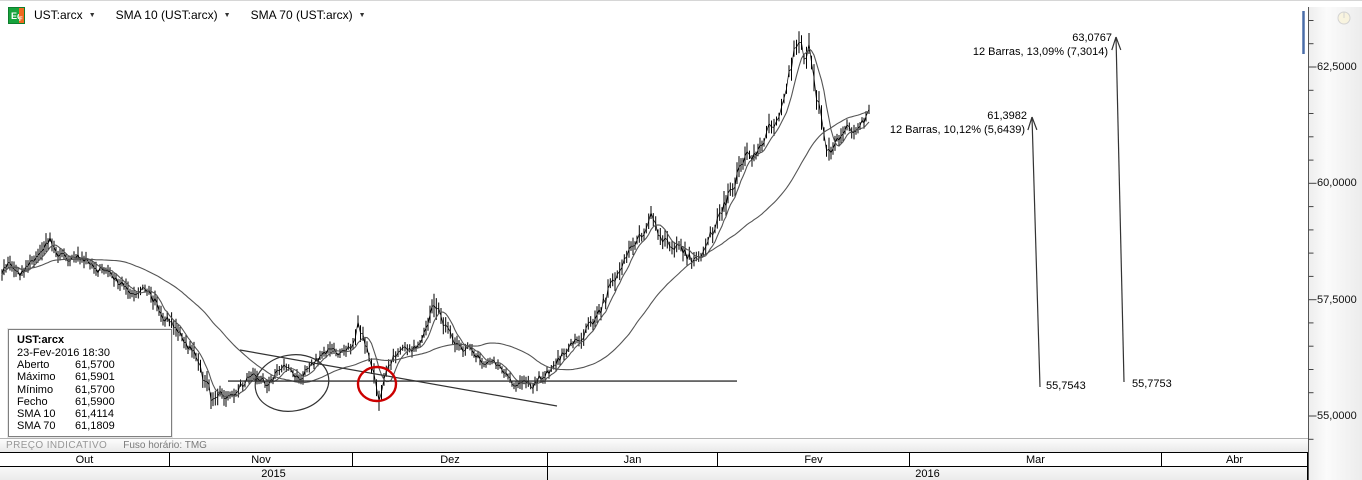 The image size is (1362, 480). I want to click on instrument-label: UST:arcx, so click(58, 15).